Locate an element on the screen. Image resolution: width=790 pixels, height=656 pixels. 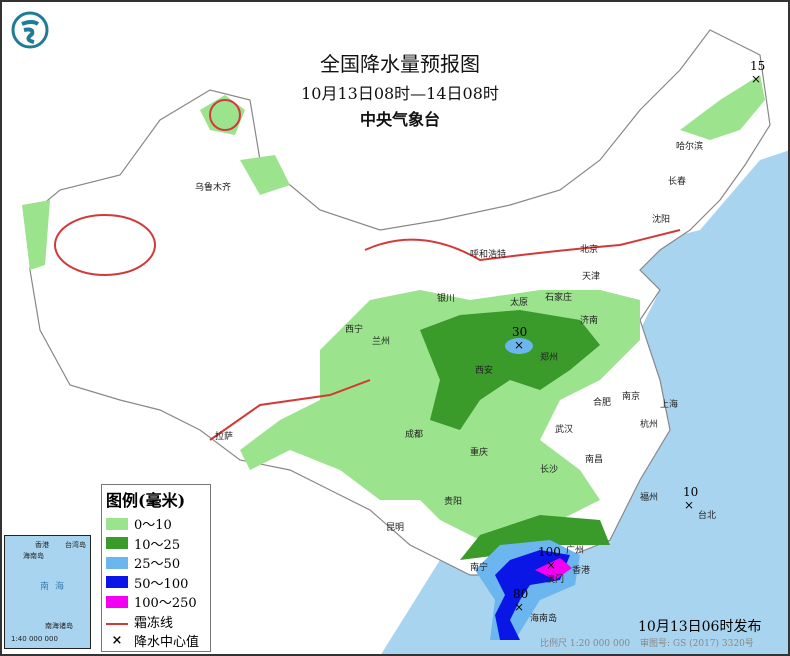
city-label: 合肥 is located at coordinates (602, 403).